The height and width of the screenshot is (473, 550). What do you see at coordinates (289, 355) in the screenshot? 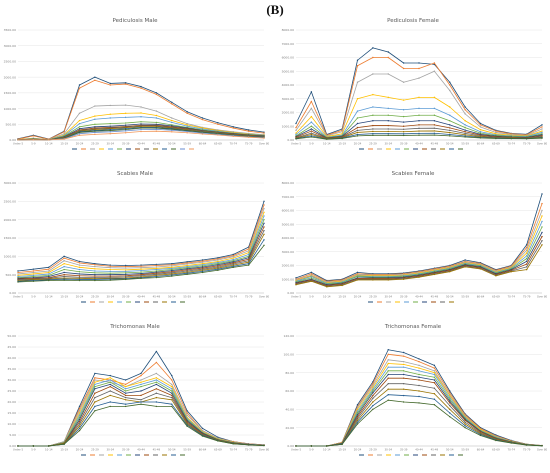
I see `y-tick-label: 100.00` at bounding box center [289, 355].